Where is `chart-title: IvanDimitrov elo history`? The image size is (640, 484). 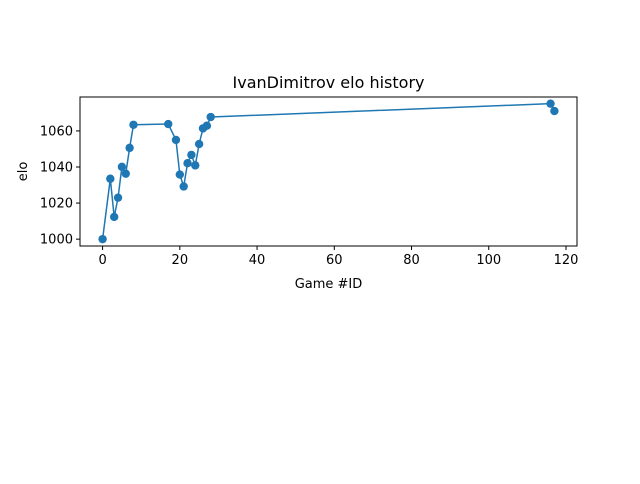
chart-title: IvanDimitrov elo history is located at coordinates (329, 82).